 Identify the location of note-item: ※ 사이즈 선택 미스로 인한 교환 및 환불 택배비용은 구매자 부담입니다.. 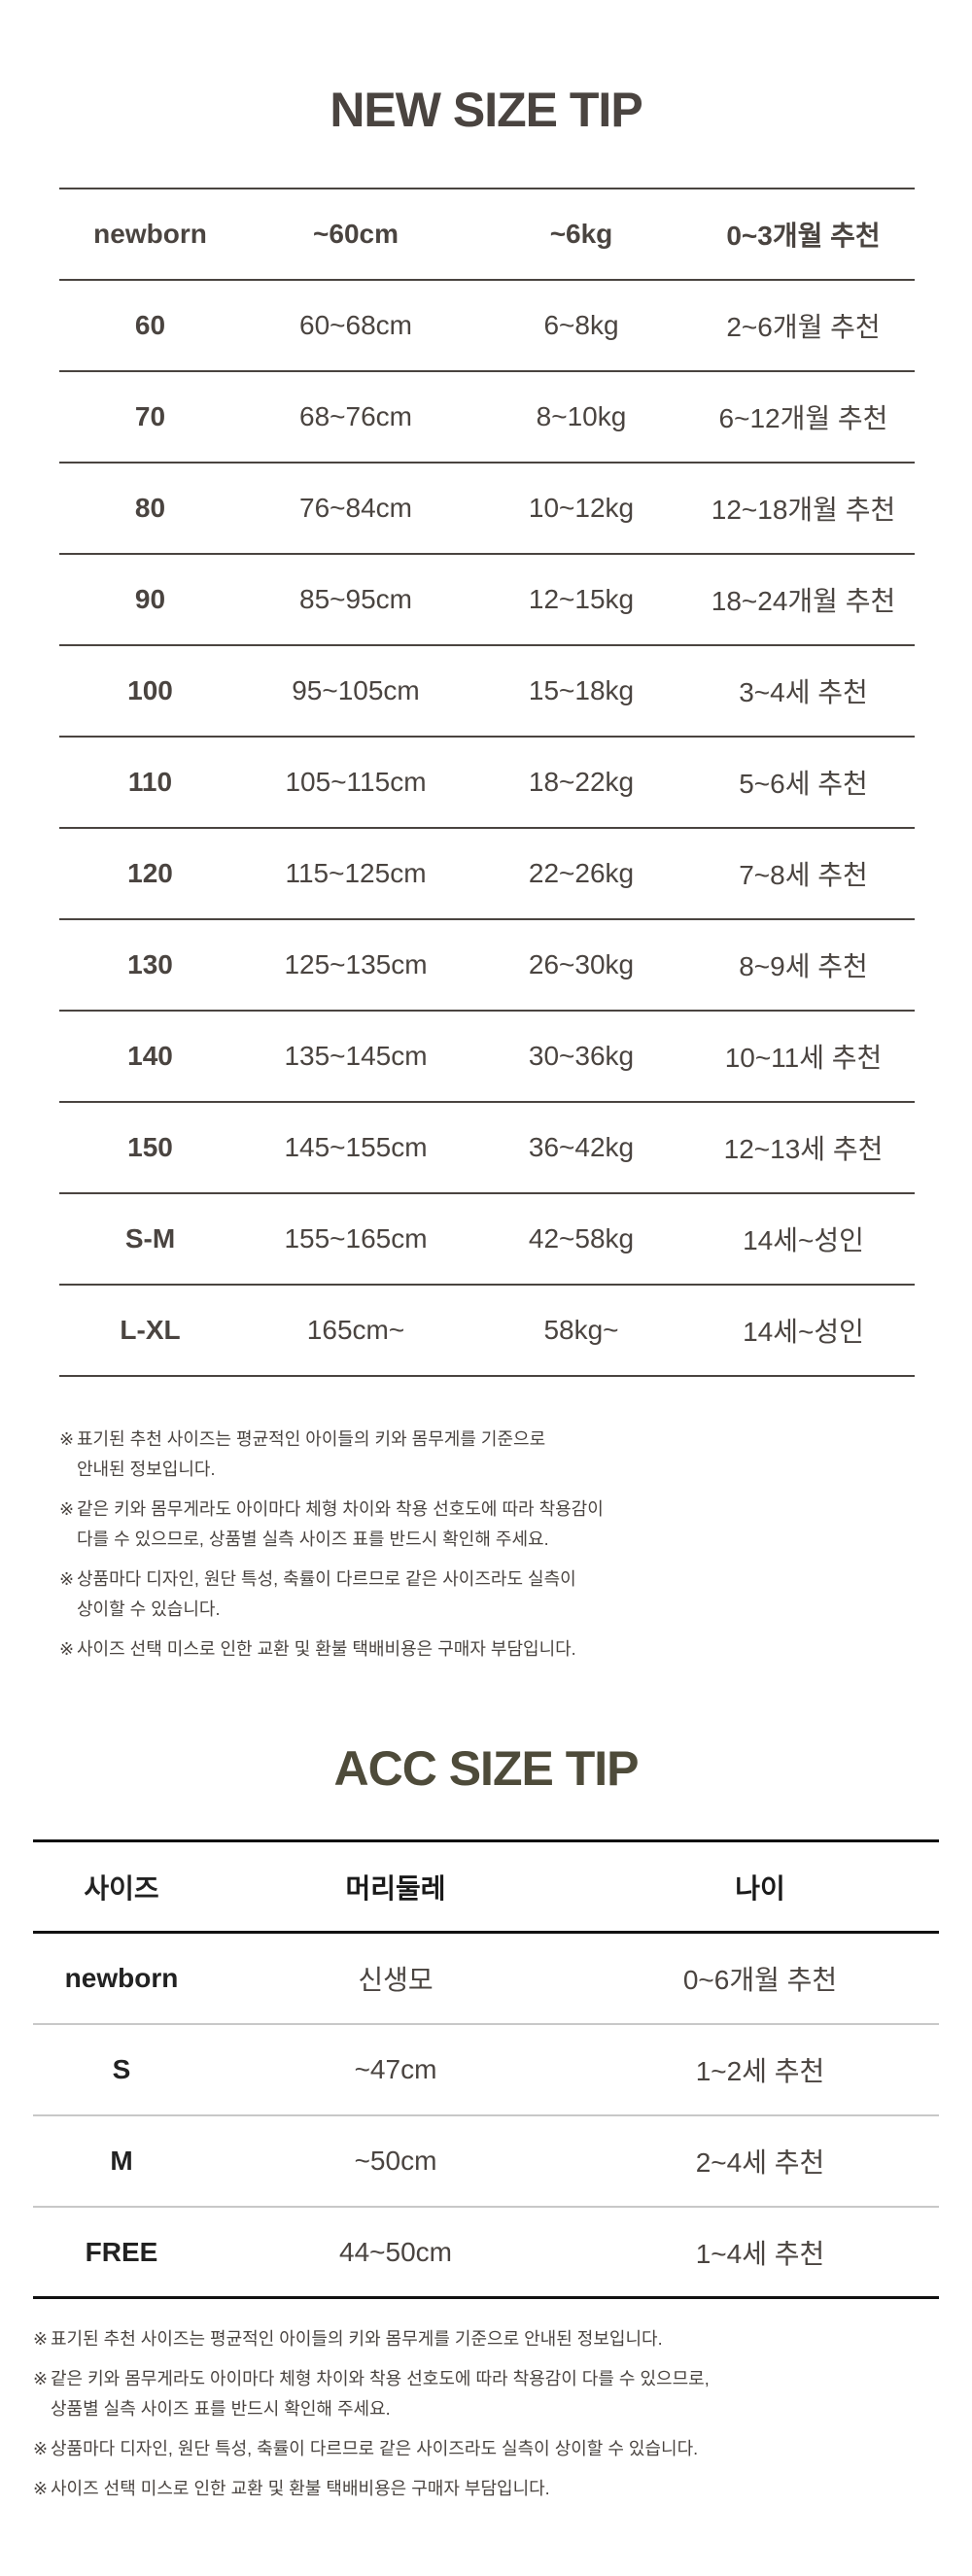
(331, 1649).